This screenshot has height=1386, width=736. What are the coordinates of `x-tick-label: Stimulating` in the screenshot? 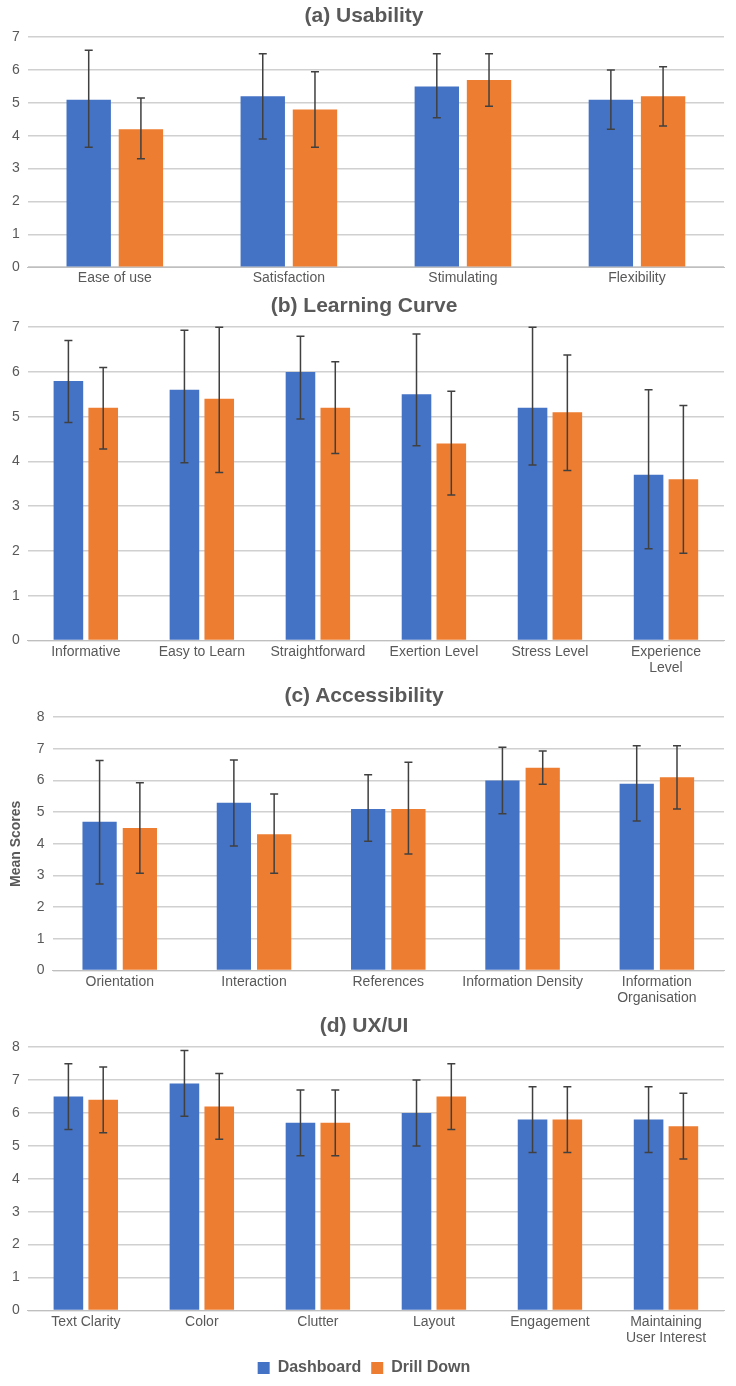 It's located at (463, 277).